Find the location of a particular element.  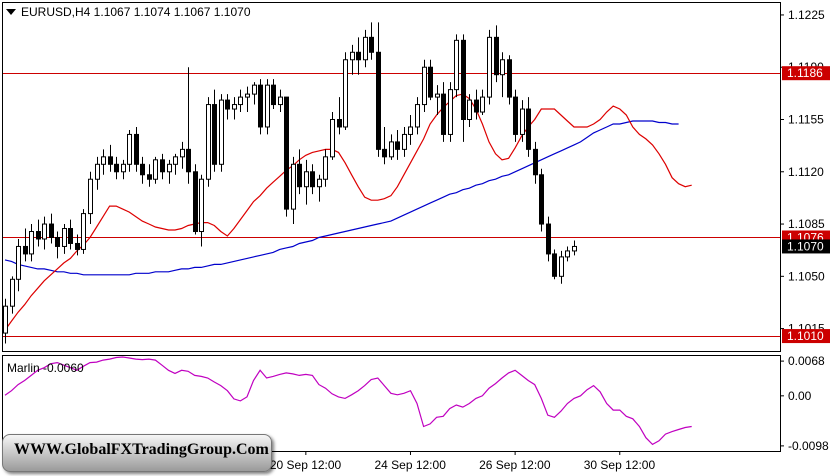

current-price-badge is located at coordinates (806, 246).